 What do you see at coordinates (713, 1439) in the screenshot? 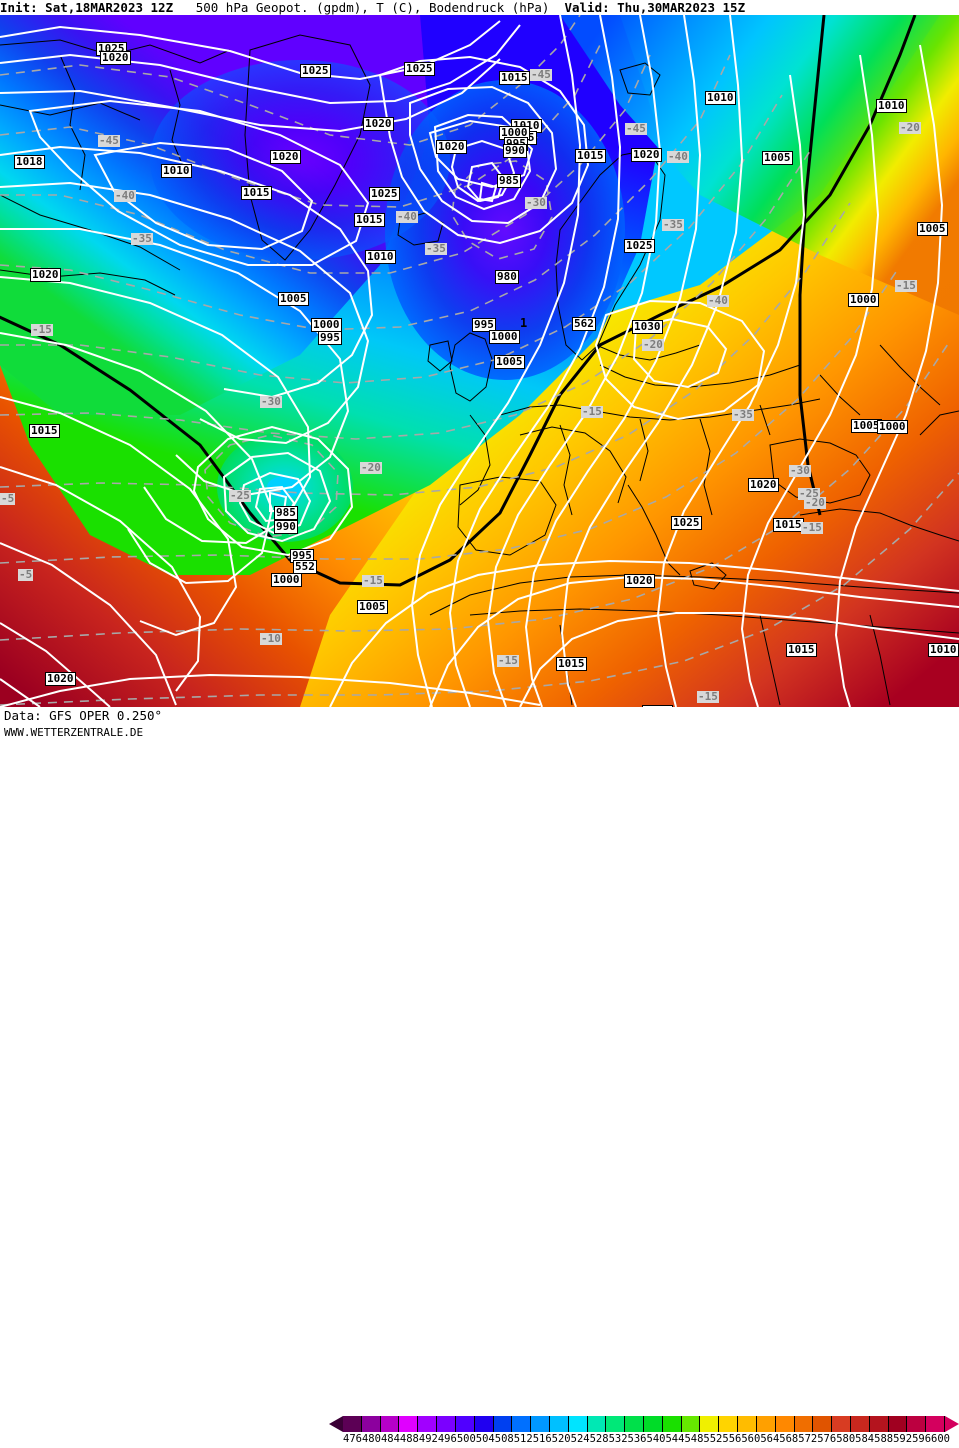
I see `color-scale-tick-label: 552` at bounding box center [713, 1439].